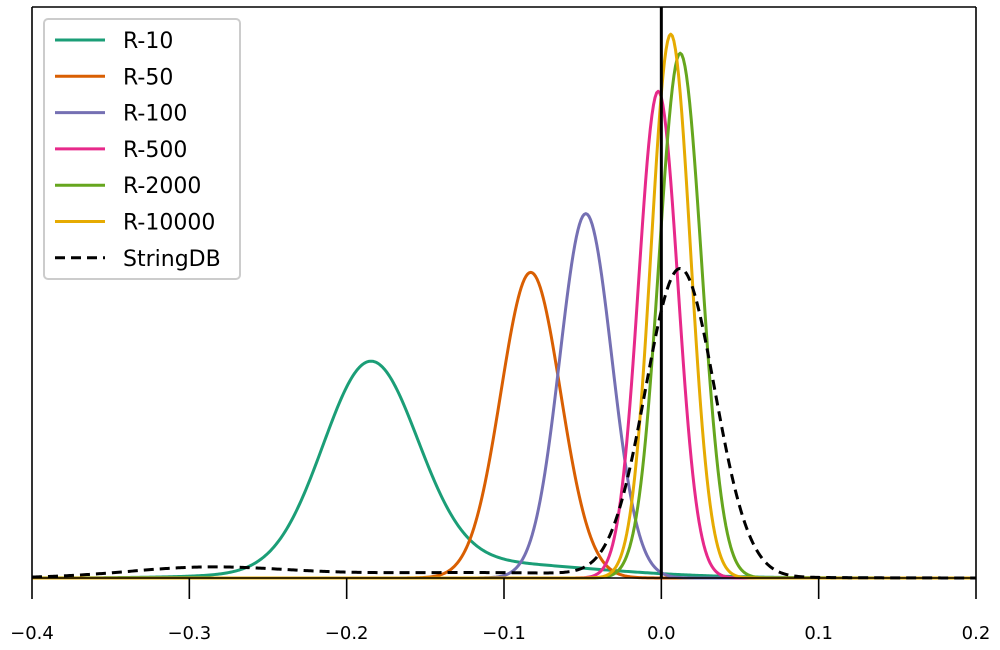 This screenshot has width=1000, height=650. Describe the element at coordinates (155, 150) in the screenshot. I see `legend-label: R-500` at that location.